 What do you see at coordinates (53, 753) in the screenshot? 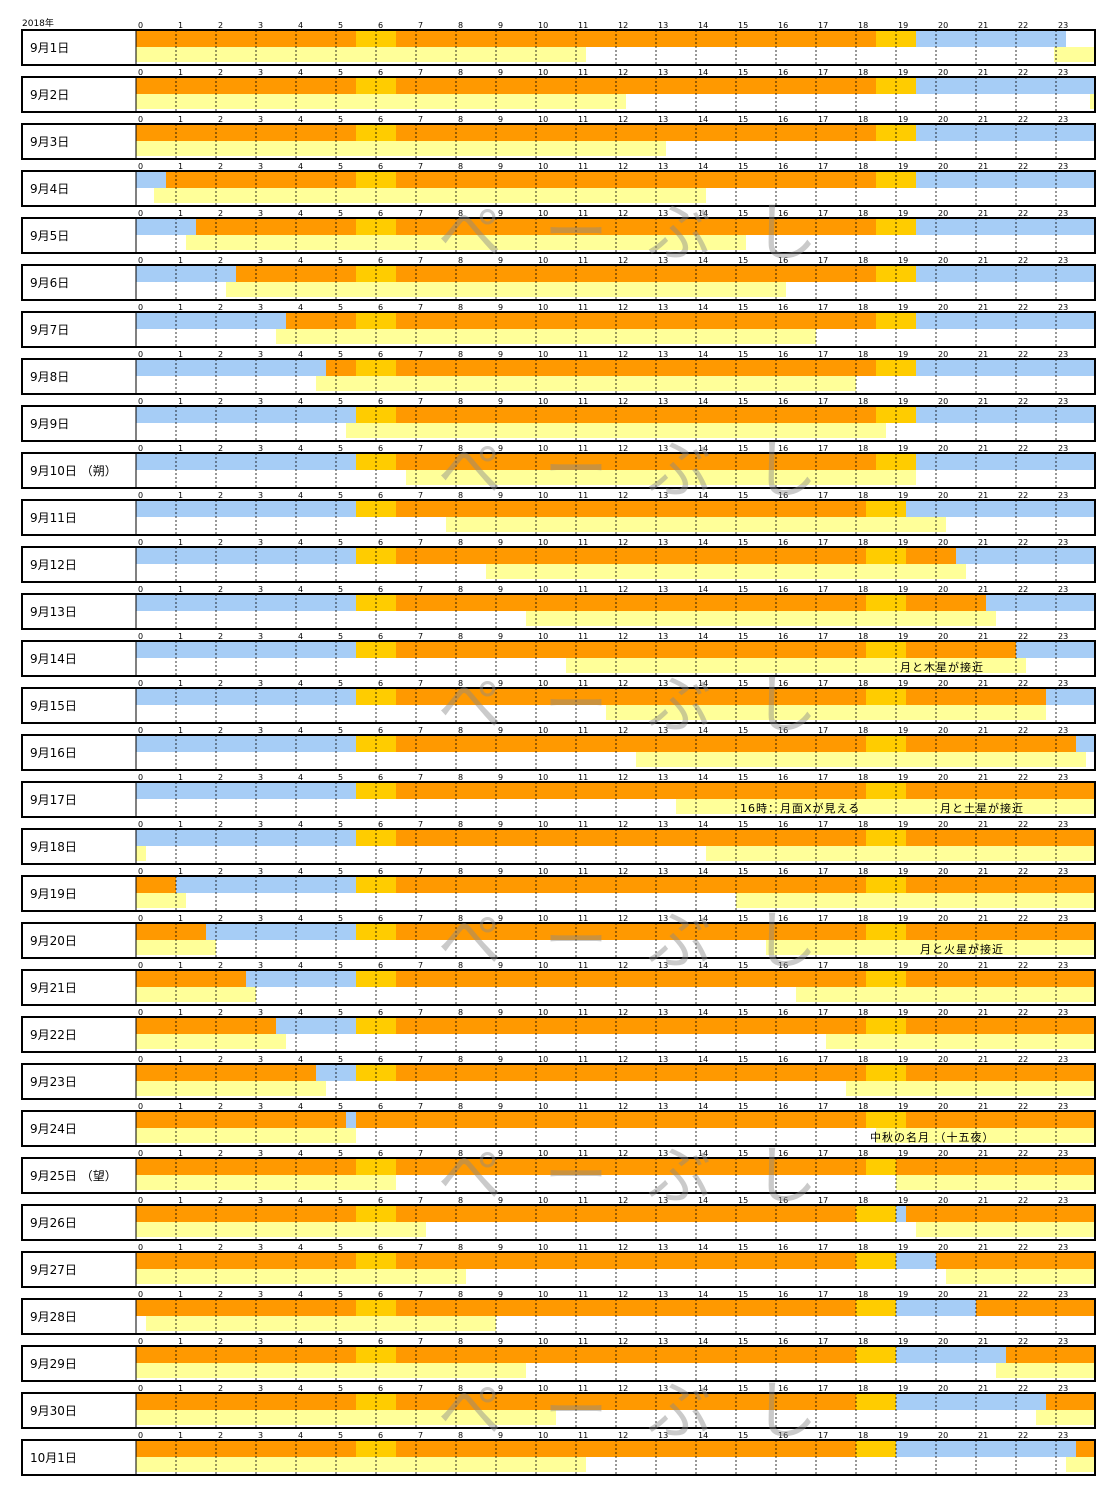
I see `date-label: 9月16日` at bounding box center [53, 753].